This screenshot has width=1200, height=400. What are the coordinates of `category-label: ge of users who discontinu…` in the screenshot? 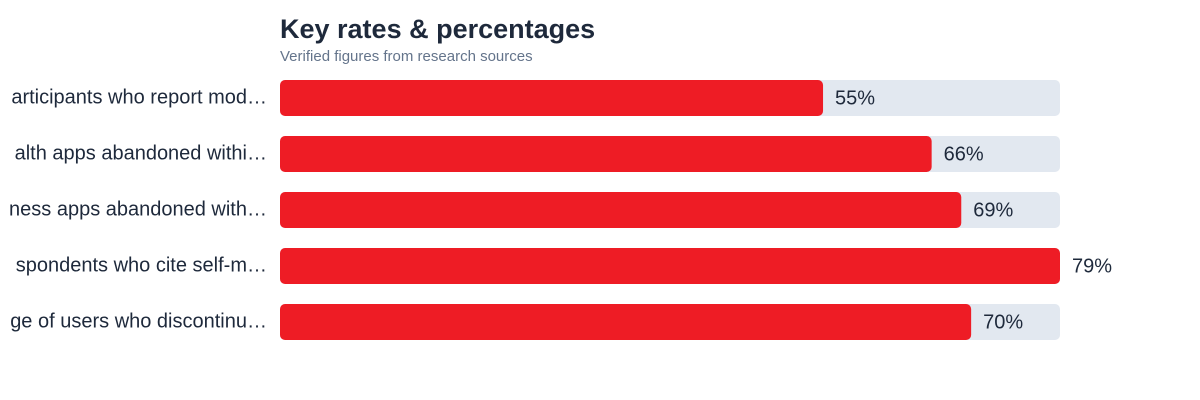 It's located at (138, 321).